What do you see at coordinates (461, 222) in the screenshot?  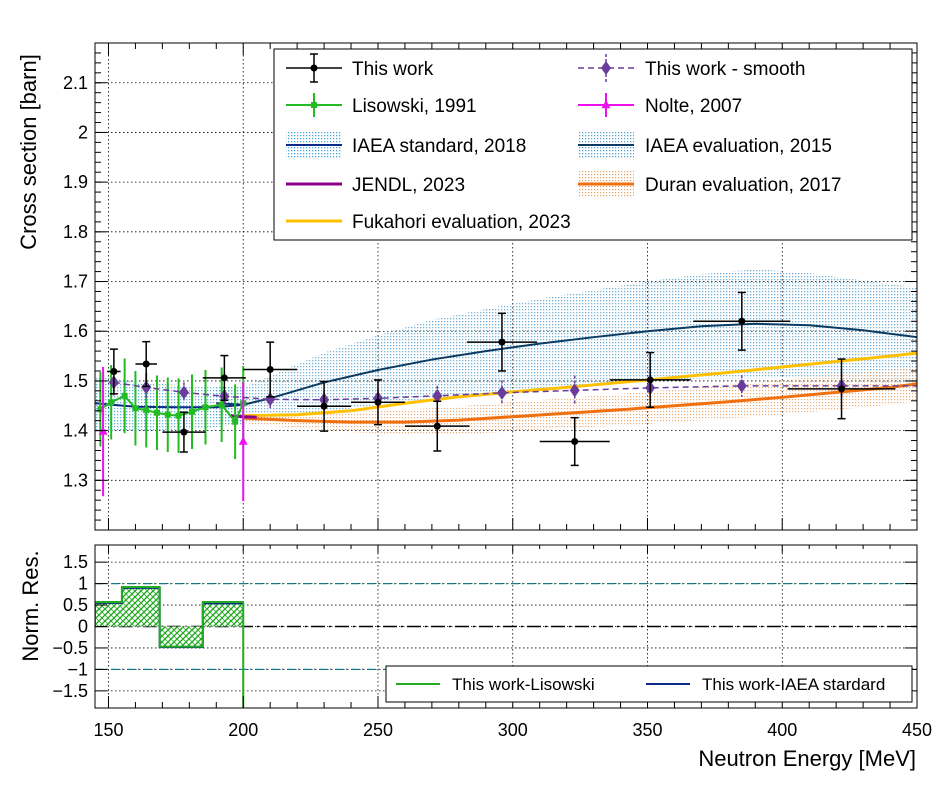 I see `legend-label-fukahori: Fukahori evaluation, 2023` at bounding box center [461, 222].